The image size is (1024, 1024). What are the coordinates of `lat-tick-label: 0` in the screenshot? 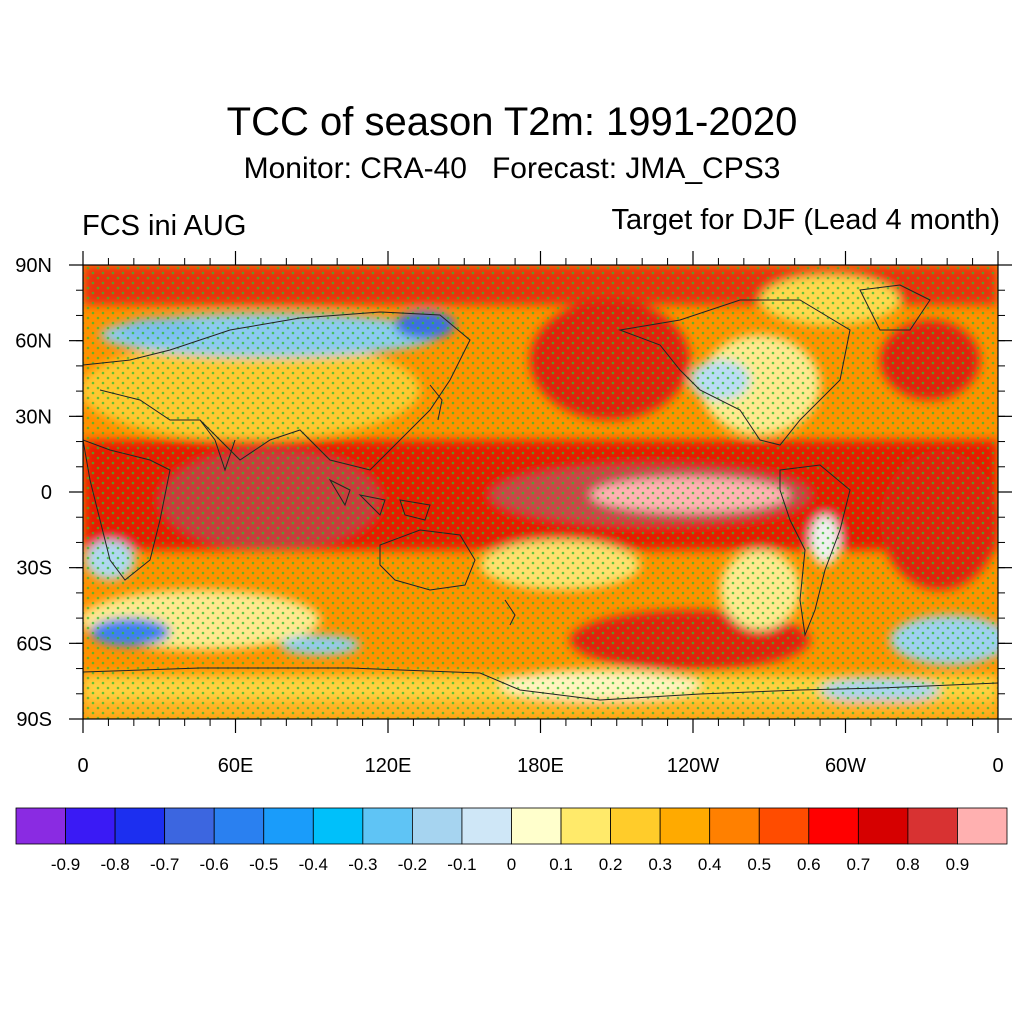 It's located at (46, 493).